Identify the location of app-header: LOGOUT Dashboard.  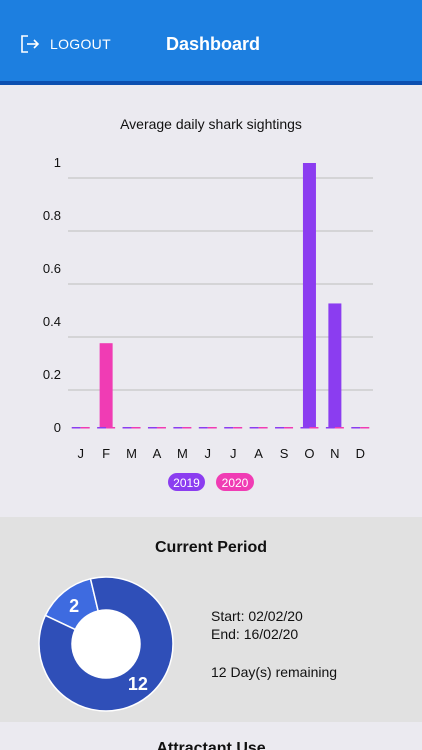
(211, 42).